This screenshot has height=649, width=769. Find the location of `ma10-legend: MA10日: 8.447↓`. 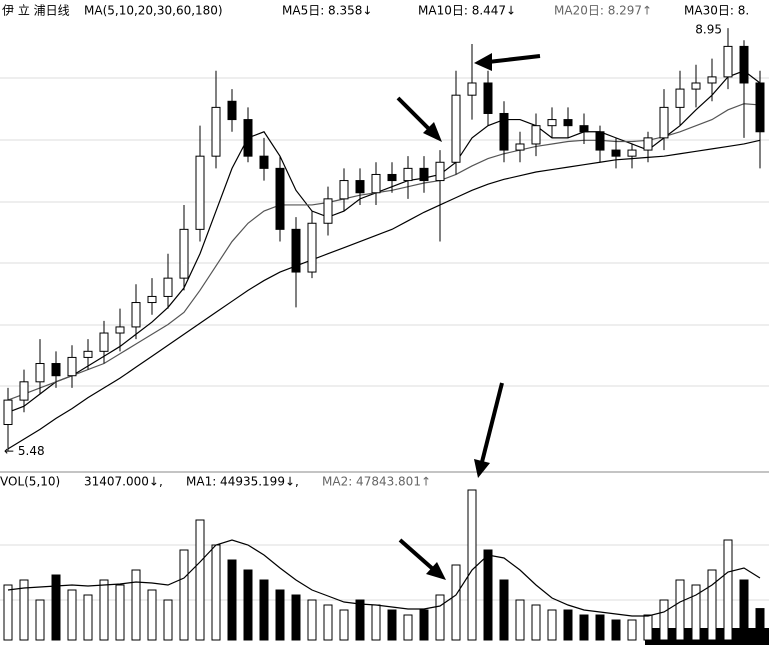

ma10-legend: MA10日: 8.447↓ is located at coordinates (467, 11).